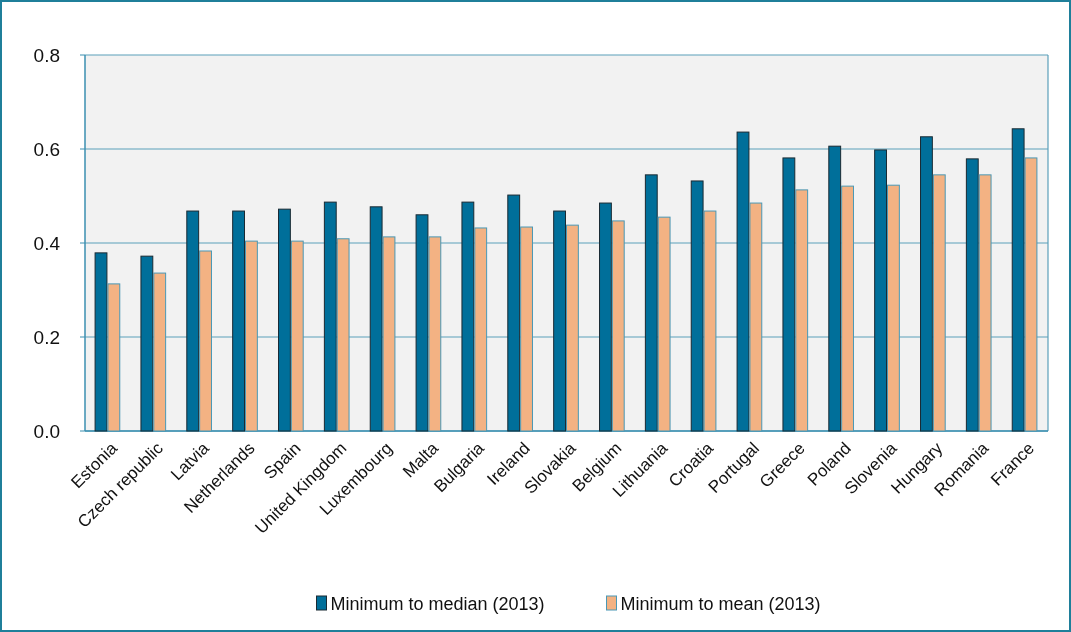  I want to click on y-tick-label: 0.6, so click(46, 149).